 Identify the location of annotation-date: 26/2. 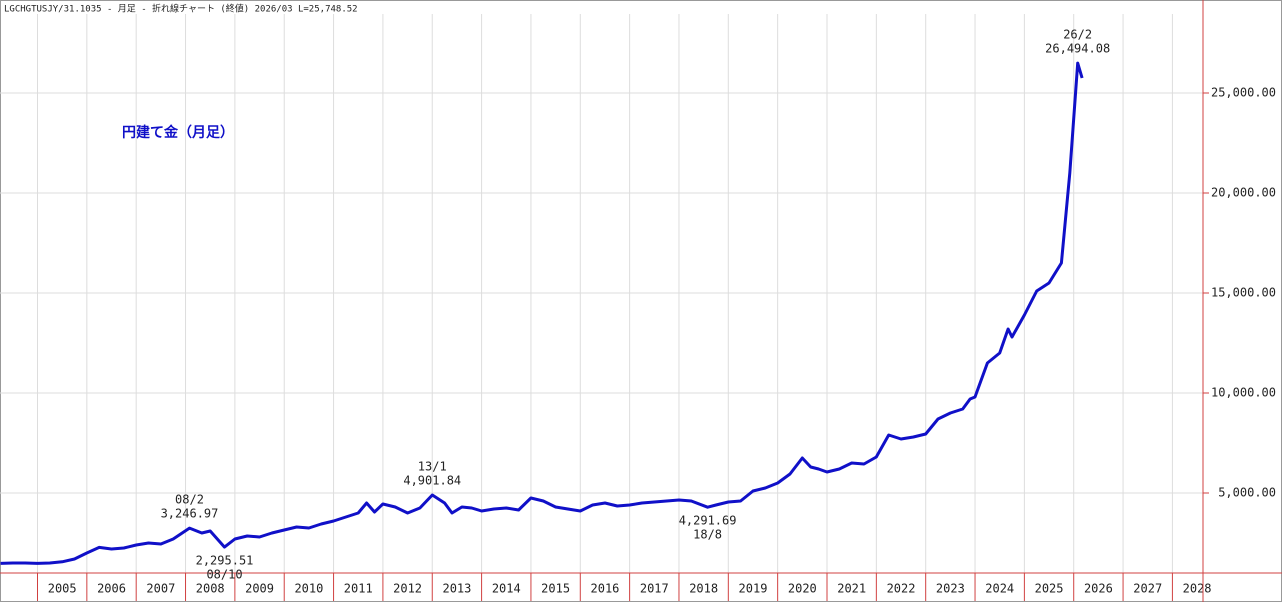
(1077, 35).